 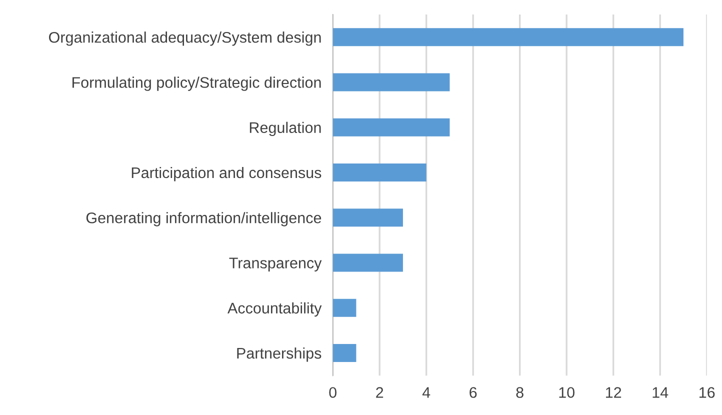 I want to click on x-tick-label: 8, so click(x=520, y=392).